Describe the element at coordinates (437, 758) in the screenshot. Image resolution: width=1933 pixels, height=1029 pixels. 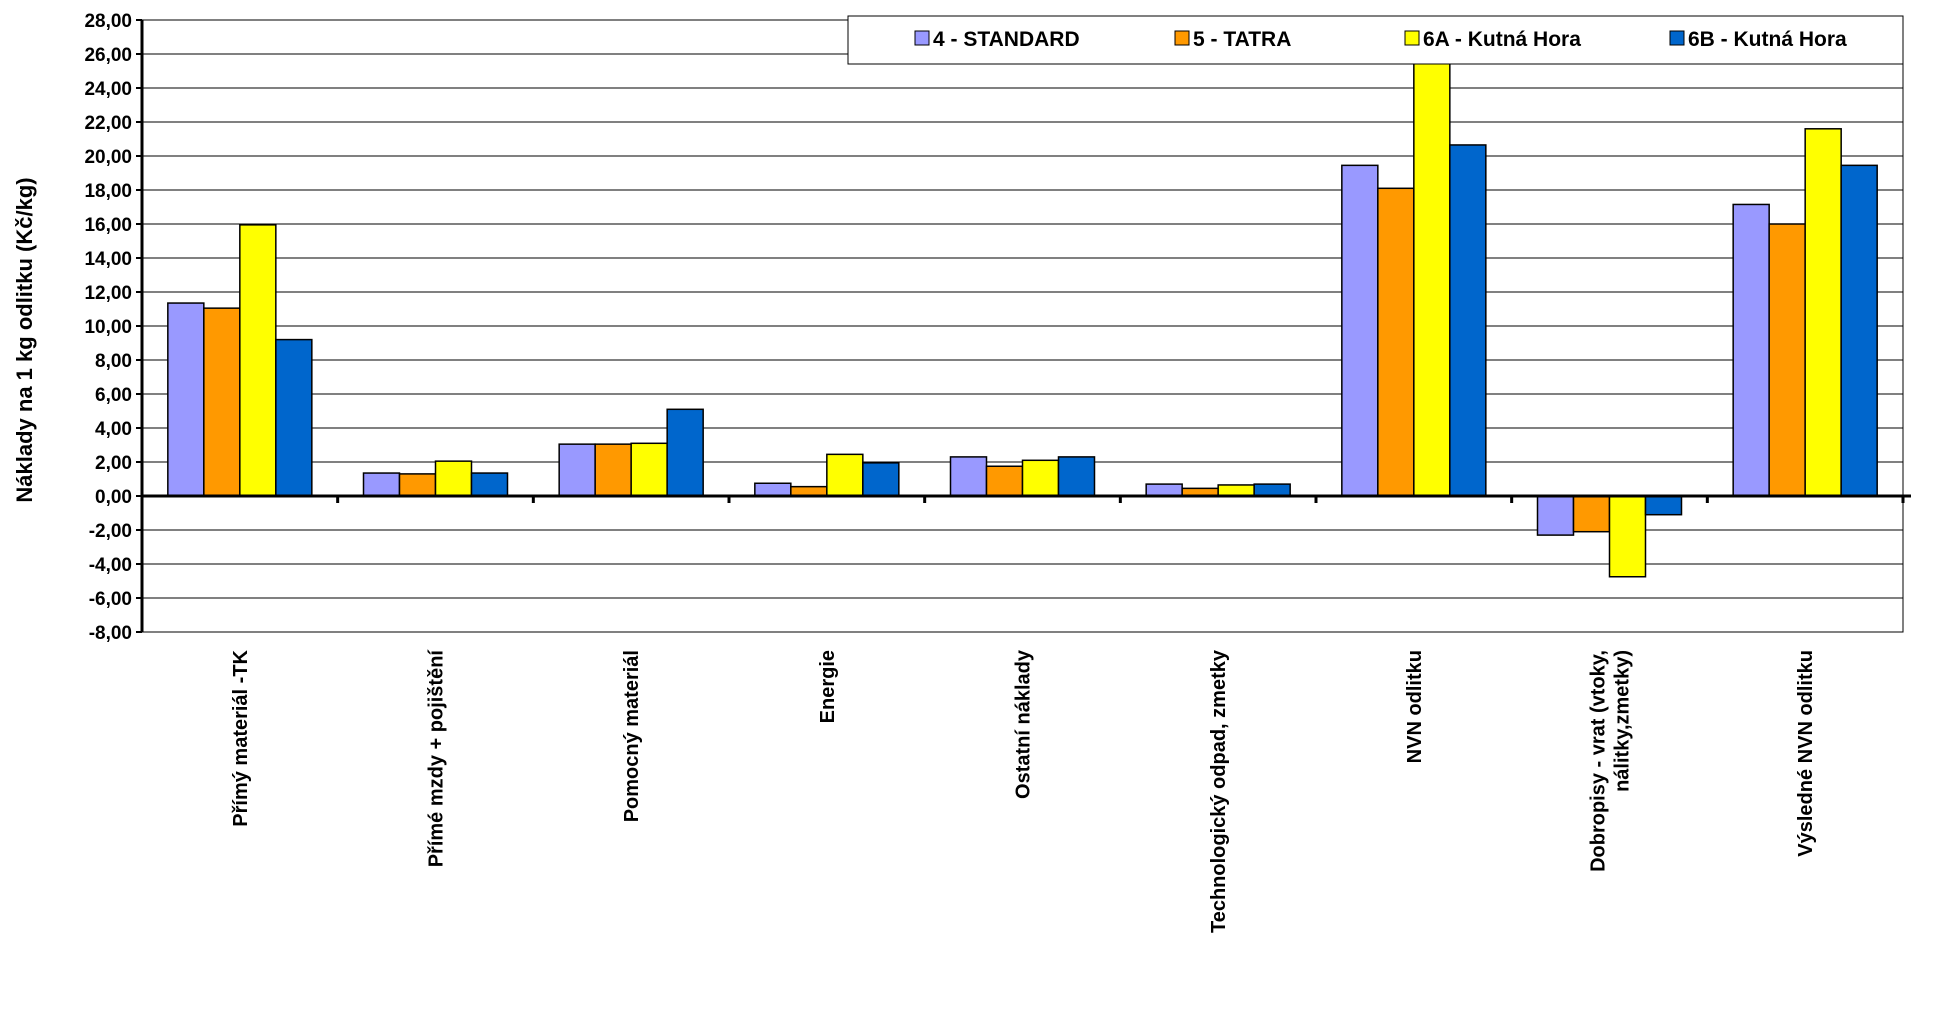
I see `category-label: Přímé mzdy + pojištění` at that location.